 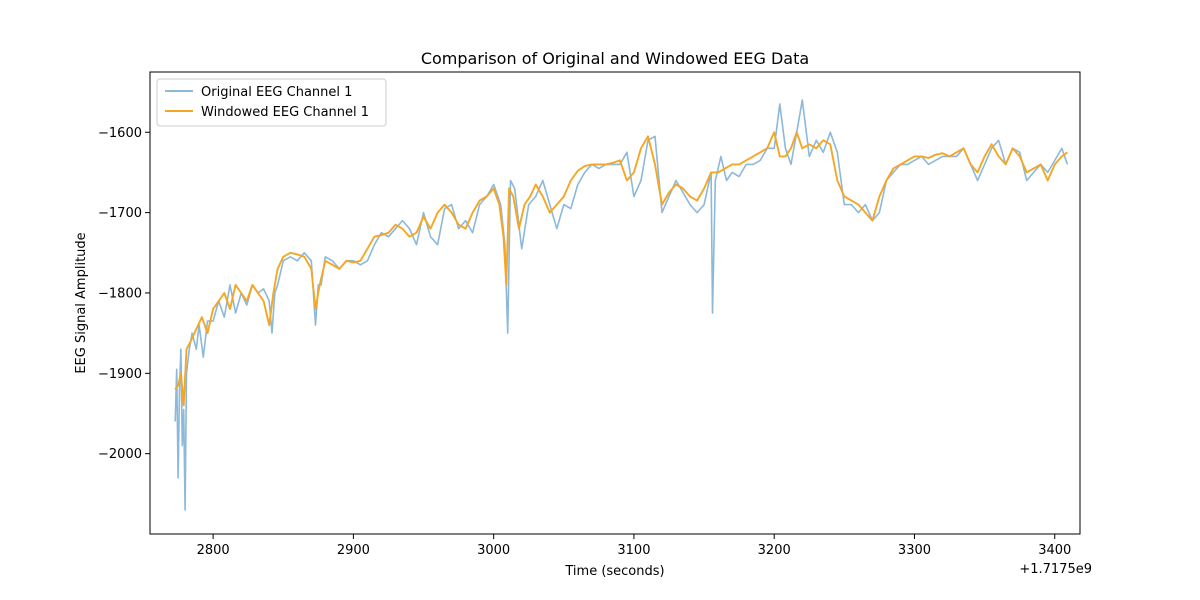 What do you see at coordinates (633, 550) in the screenshot?
I see `x-tick-label: 3100` at bounding box center [633, 550].